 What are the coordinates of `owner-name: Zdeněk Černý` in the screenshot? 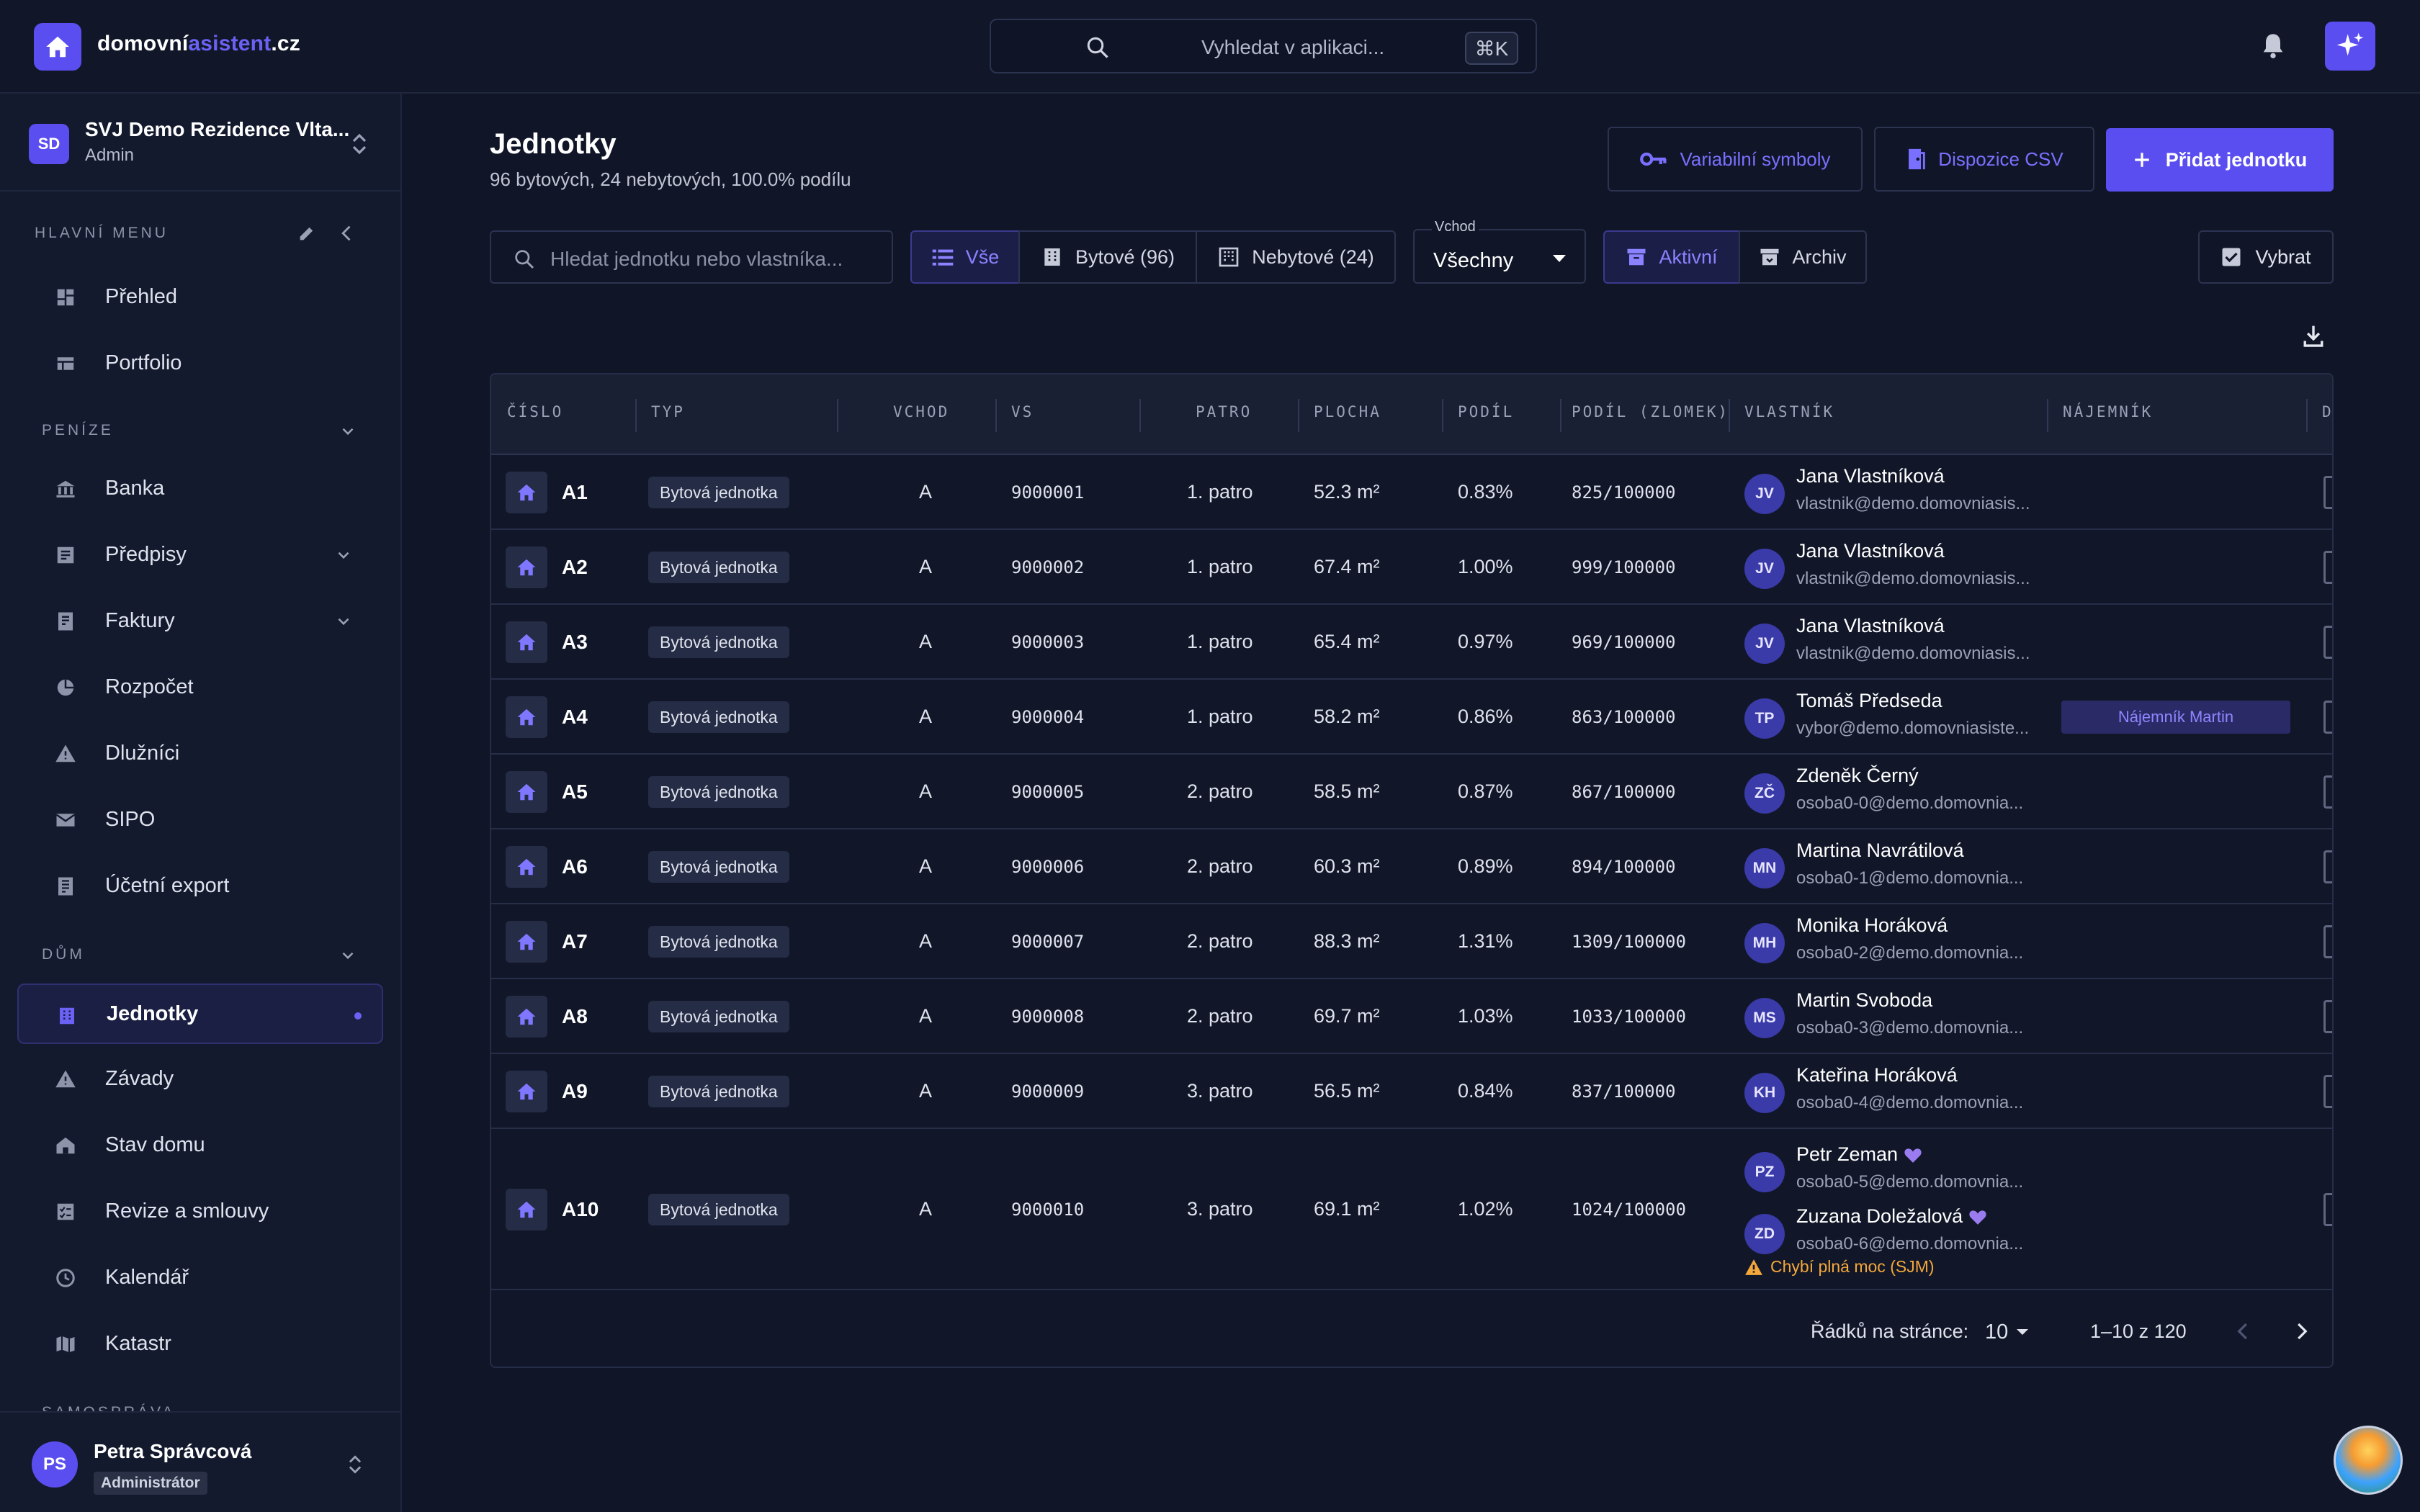 It's located at (1857, 775).